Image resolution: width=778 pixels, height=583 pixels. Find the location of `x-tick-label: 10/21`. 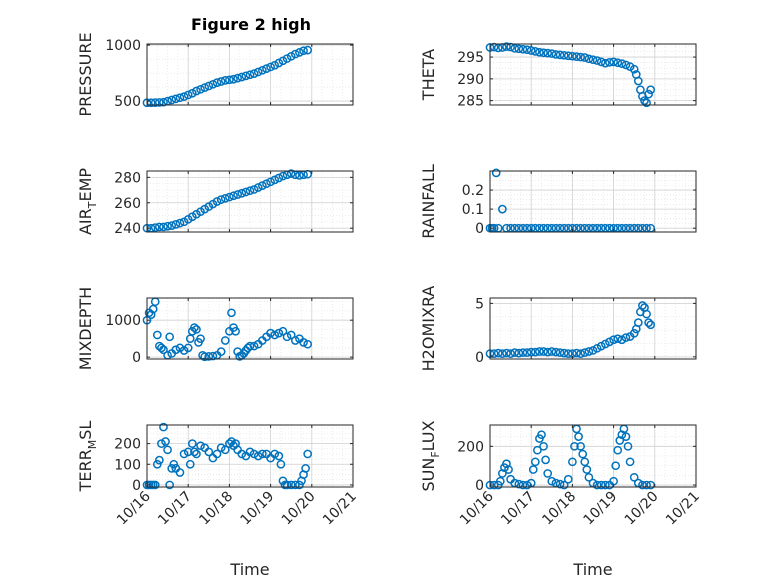

x-tick-label: 10/21 is located at coordinates (340, 509).